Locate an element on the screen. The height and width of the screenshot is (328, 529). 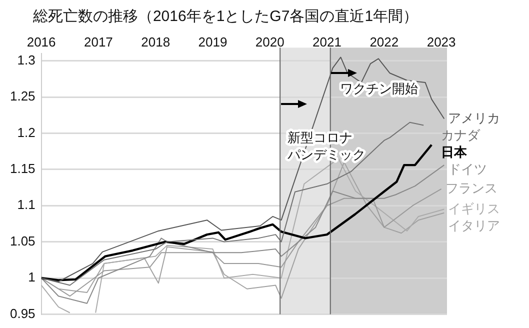
x-tick-label: 2021 is located at coordinates (327, 42).